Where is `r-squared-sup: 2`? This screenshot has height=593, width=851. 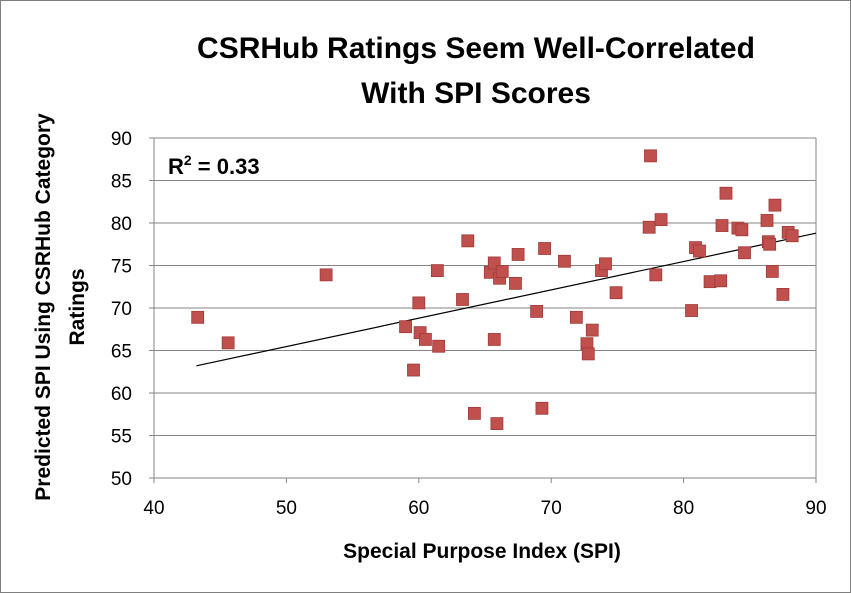 r-squared-sup: 2 is located at coordinates (188, 160).